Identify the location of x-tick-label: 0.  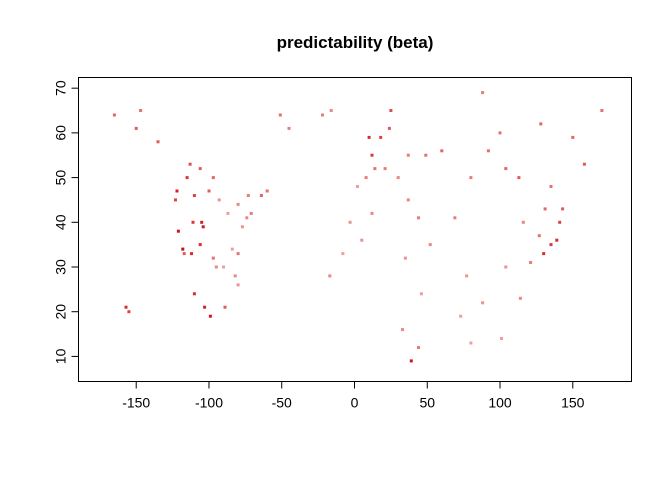
(355, 403).